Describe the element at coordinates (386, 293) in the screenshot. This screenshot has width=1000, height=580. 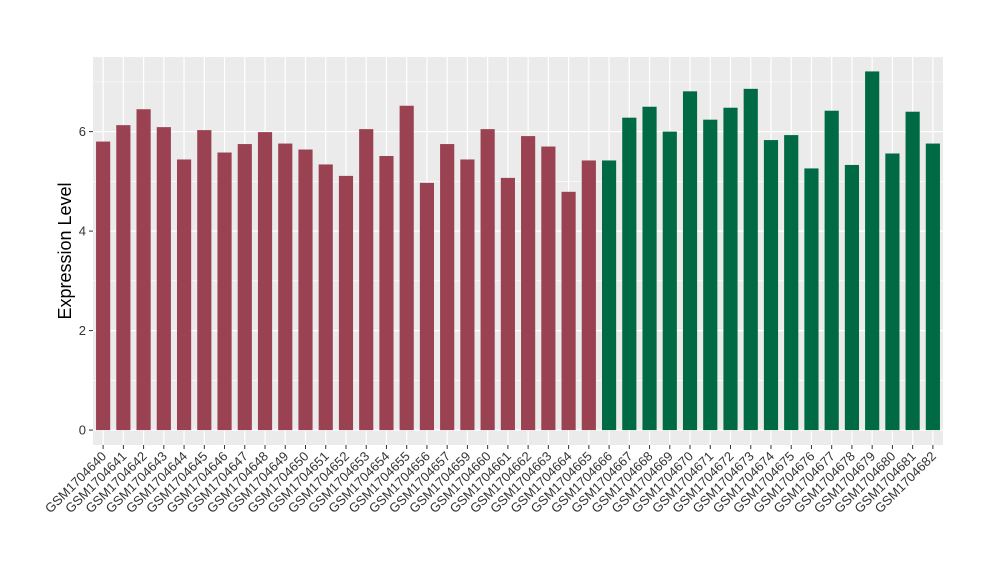
I see `bar-GSM1704654` at that location.